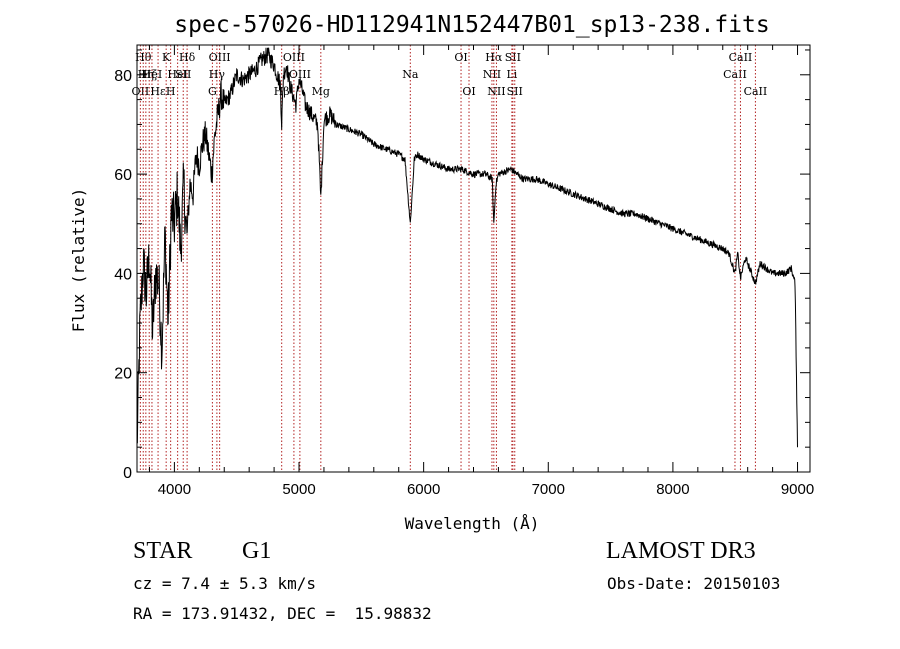 This screenshot has width=900, height=649. What do you see at coordinates (141, 91) in the screenshot?
I see `line-marker-label: OII` at bounding box center [141, 91].